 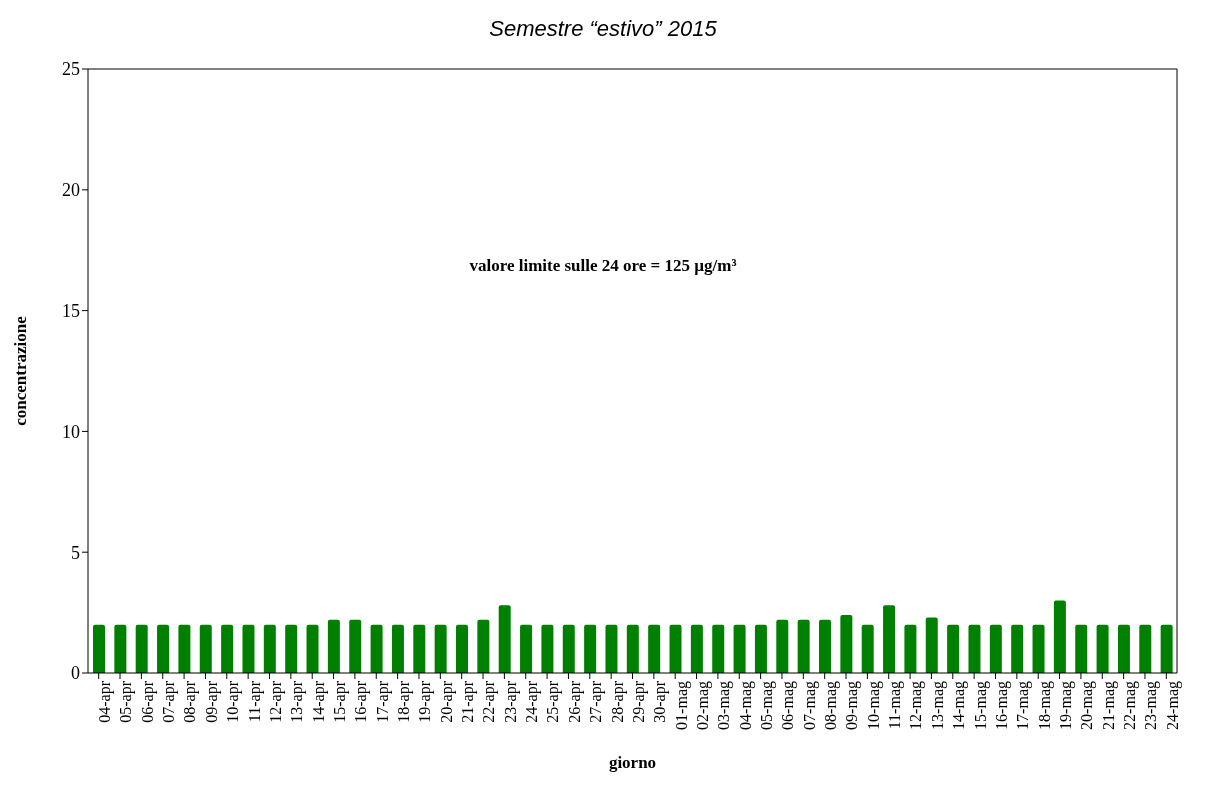 What do you see at coordinates (937, 705) in the screenshot?
I see `x-tick-label: 13-mag` at bounding box center [937, 705].